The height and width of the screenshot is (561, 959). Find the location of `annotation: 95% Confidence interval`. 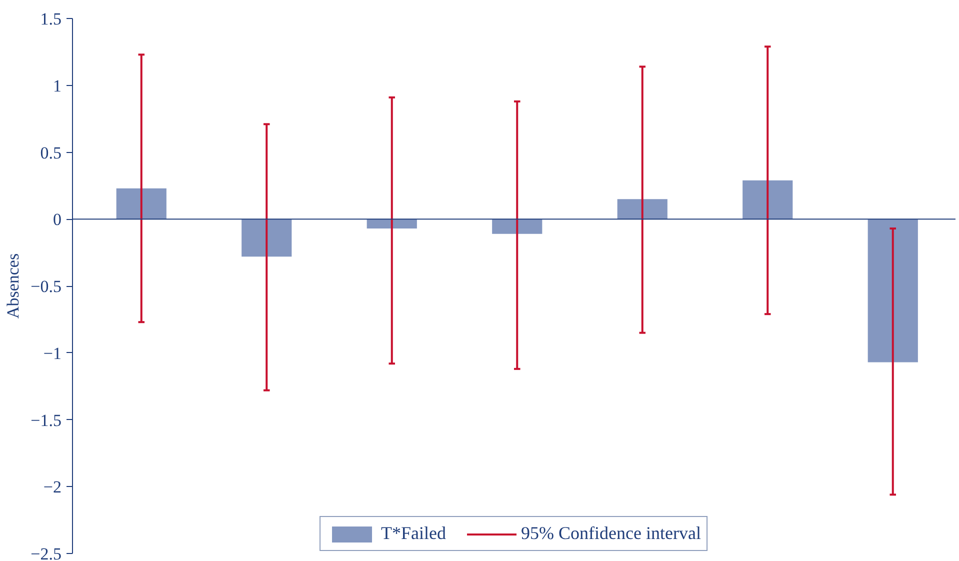

annotation: 95% Confidence interval is located at coordinates (611, 533).